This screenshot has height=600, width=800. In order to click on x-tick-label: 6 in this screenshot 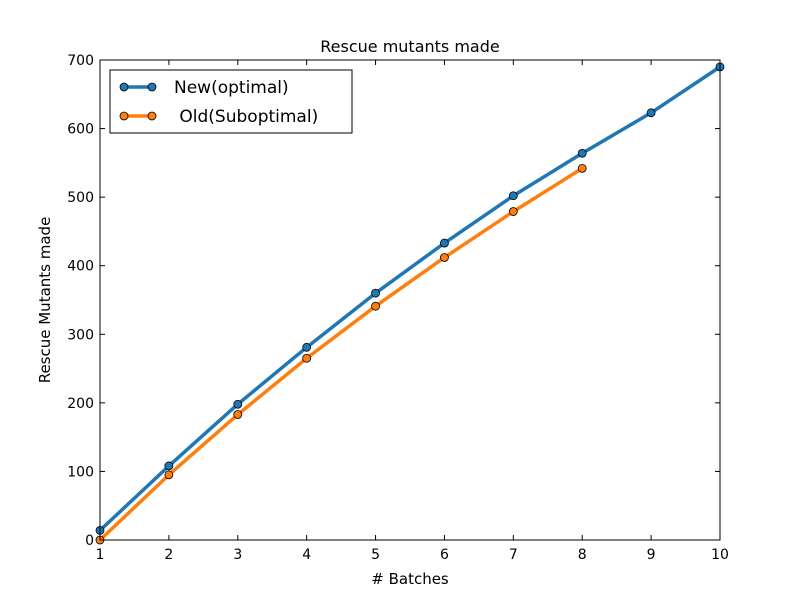, I will do `click(444, 555)`.